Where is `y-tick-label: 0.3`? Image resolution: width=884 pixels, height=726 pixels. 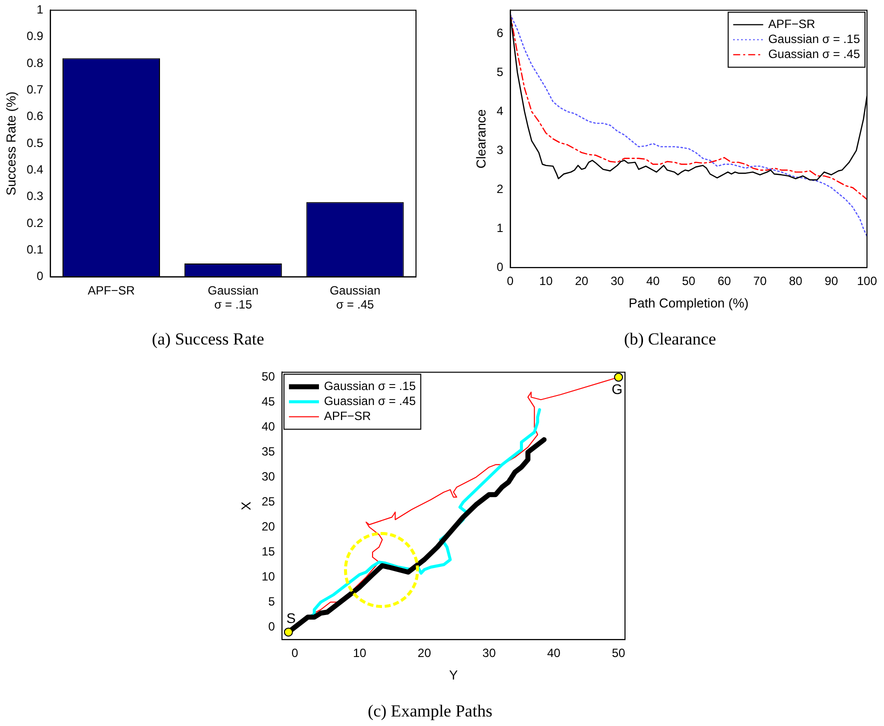 y-tick-label: 0.3 is located at coordinates (35, 196).